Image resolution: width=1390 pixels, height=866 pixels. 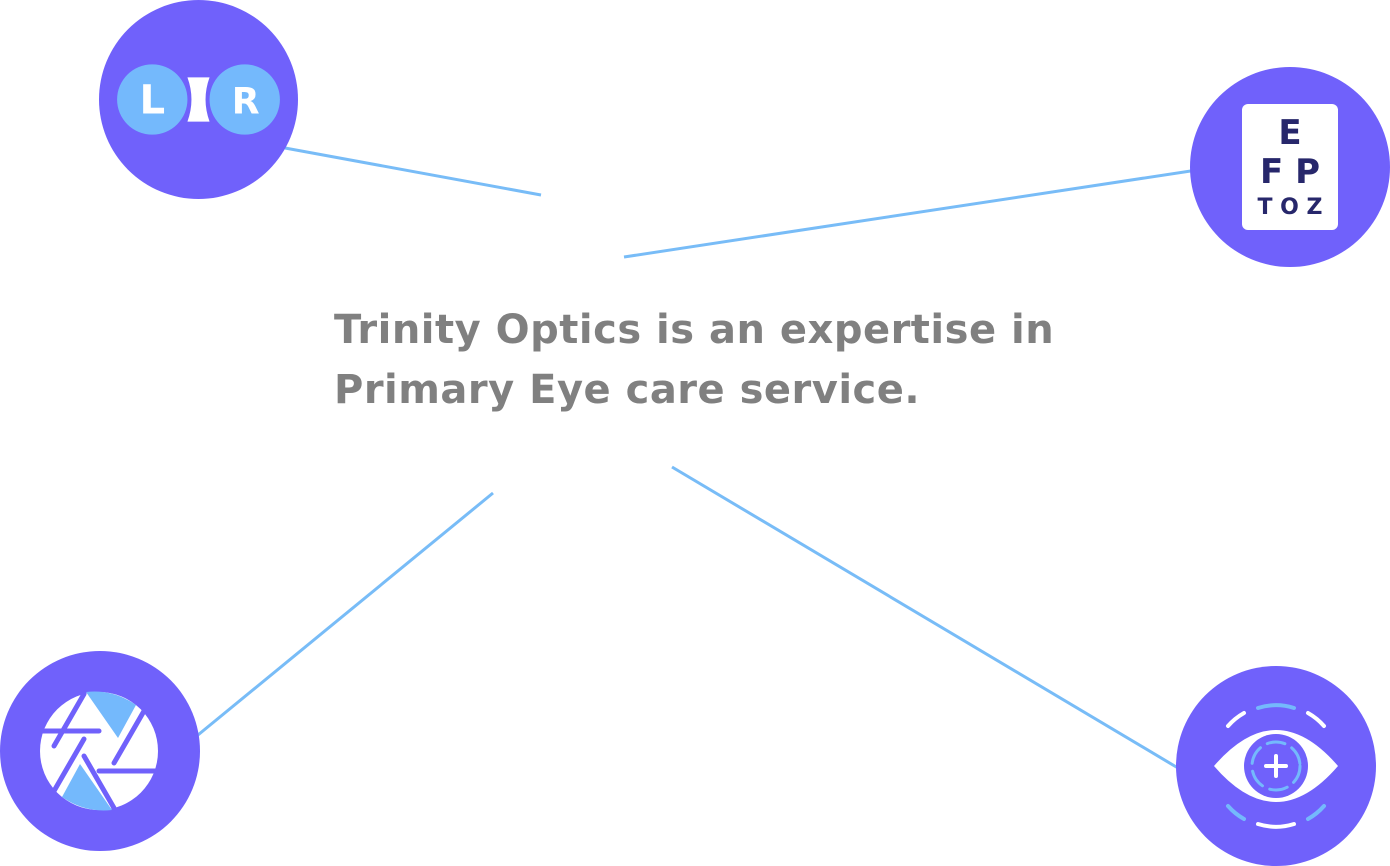 I want to click on eye-chart-icon: E F P T O Z, so click(x=1290, y=167).